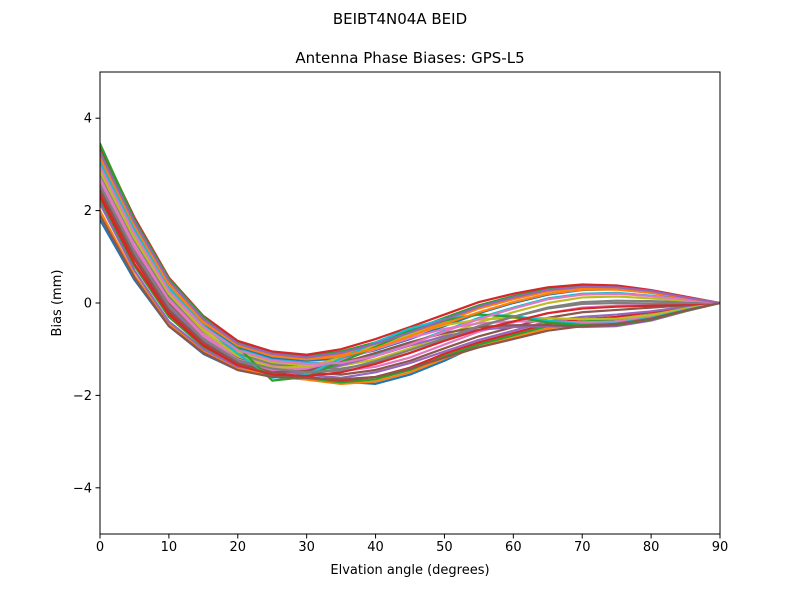 The width and height of the screenshot is (800, 600). What do you see at coordinates (82, 396) in the screenshot?
I see `y-tick-label: −2` at bounding box center [82, 396].